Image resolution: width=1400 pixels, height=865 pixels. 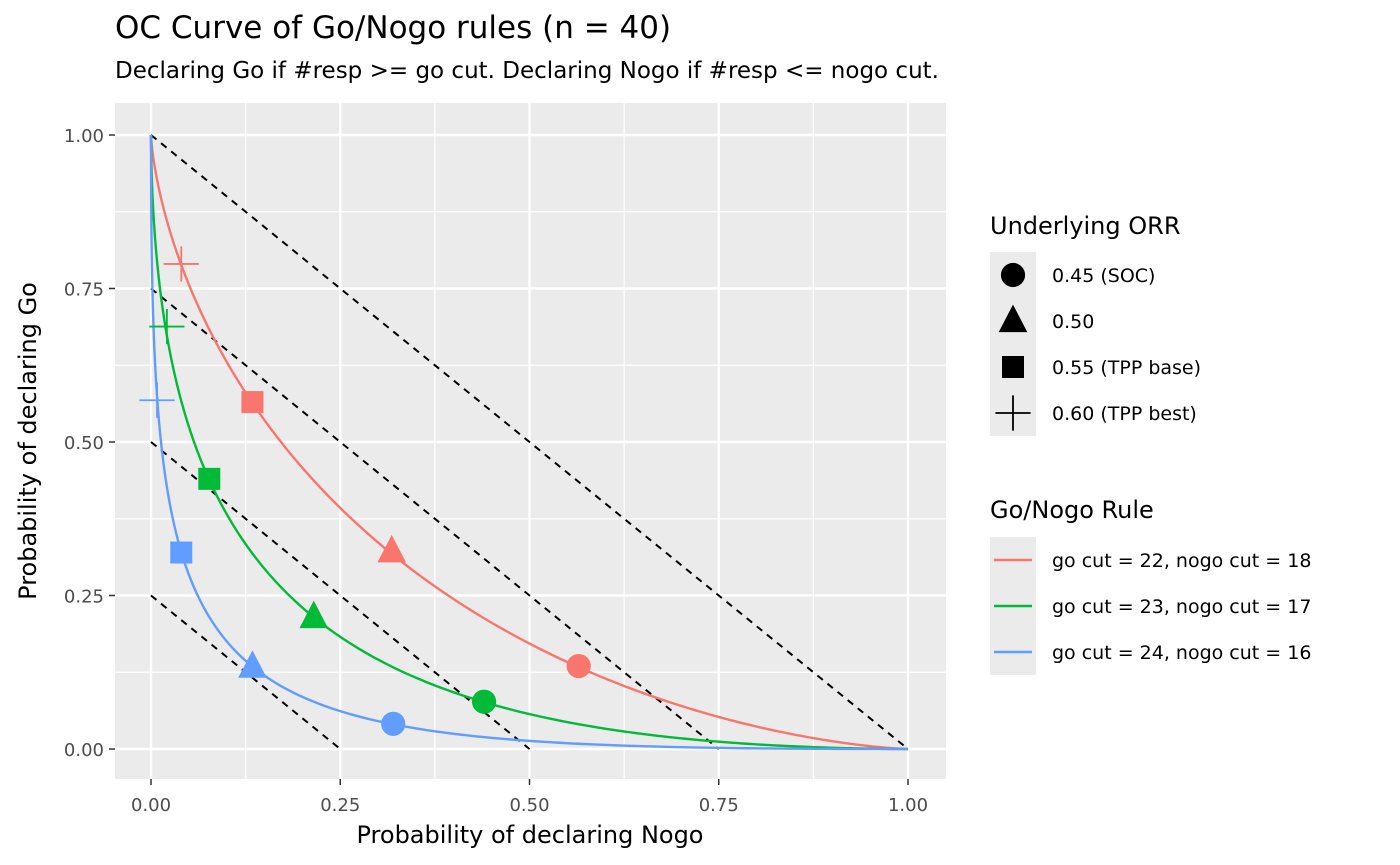 What do you see at coordinates (1013, 318) in the screenshot?
I see `legend-orr-key-triangle` at bounding box center [1013, 318].